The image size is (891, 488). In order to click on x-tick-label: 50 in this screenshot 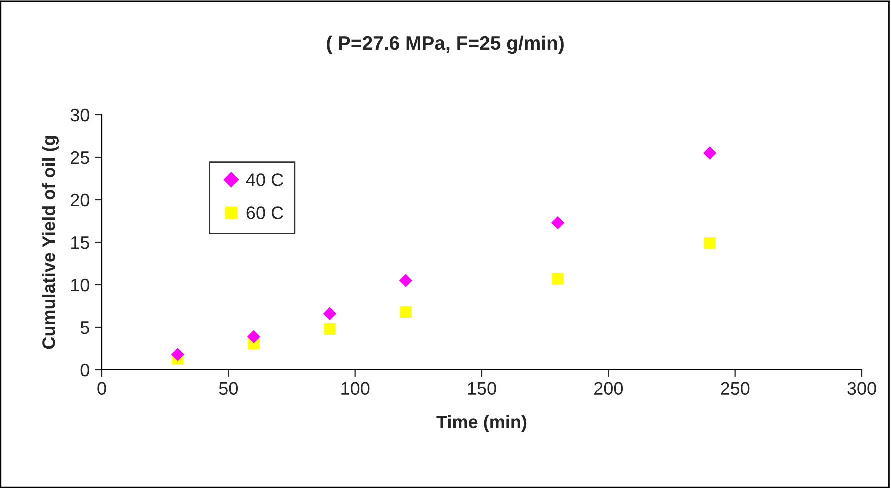, I will do `click(228, 389)`.